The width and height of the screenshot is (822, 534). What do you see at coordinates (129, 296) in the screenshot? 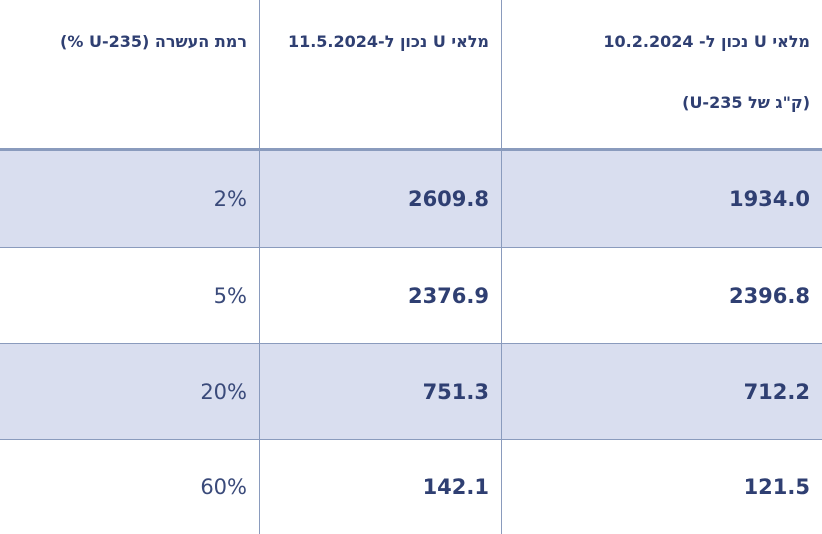
I see `enrichment-cell: 5%` at bounding box center [129, 296].